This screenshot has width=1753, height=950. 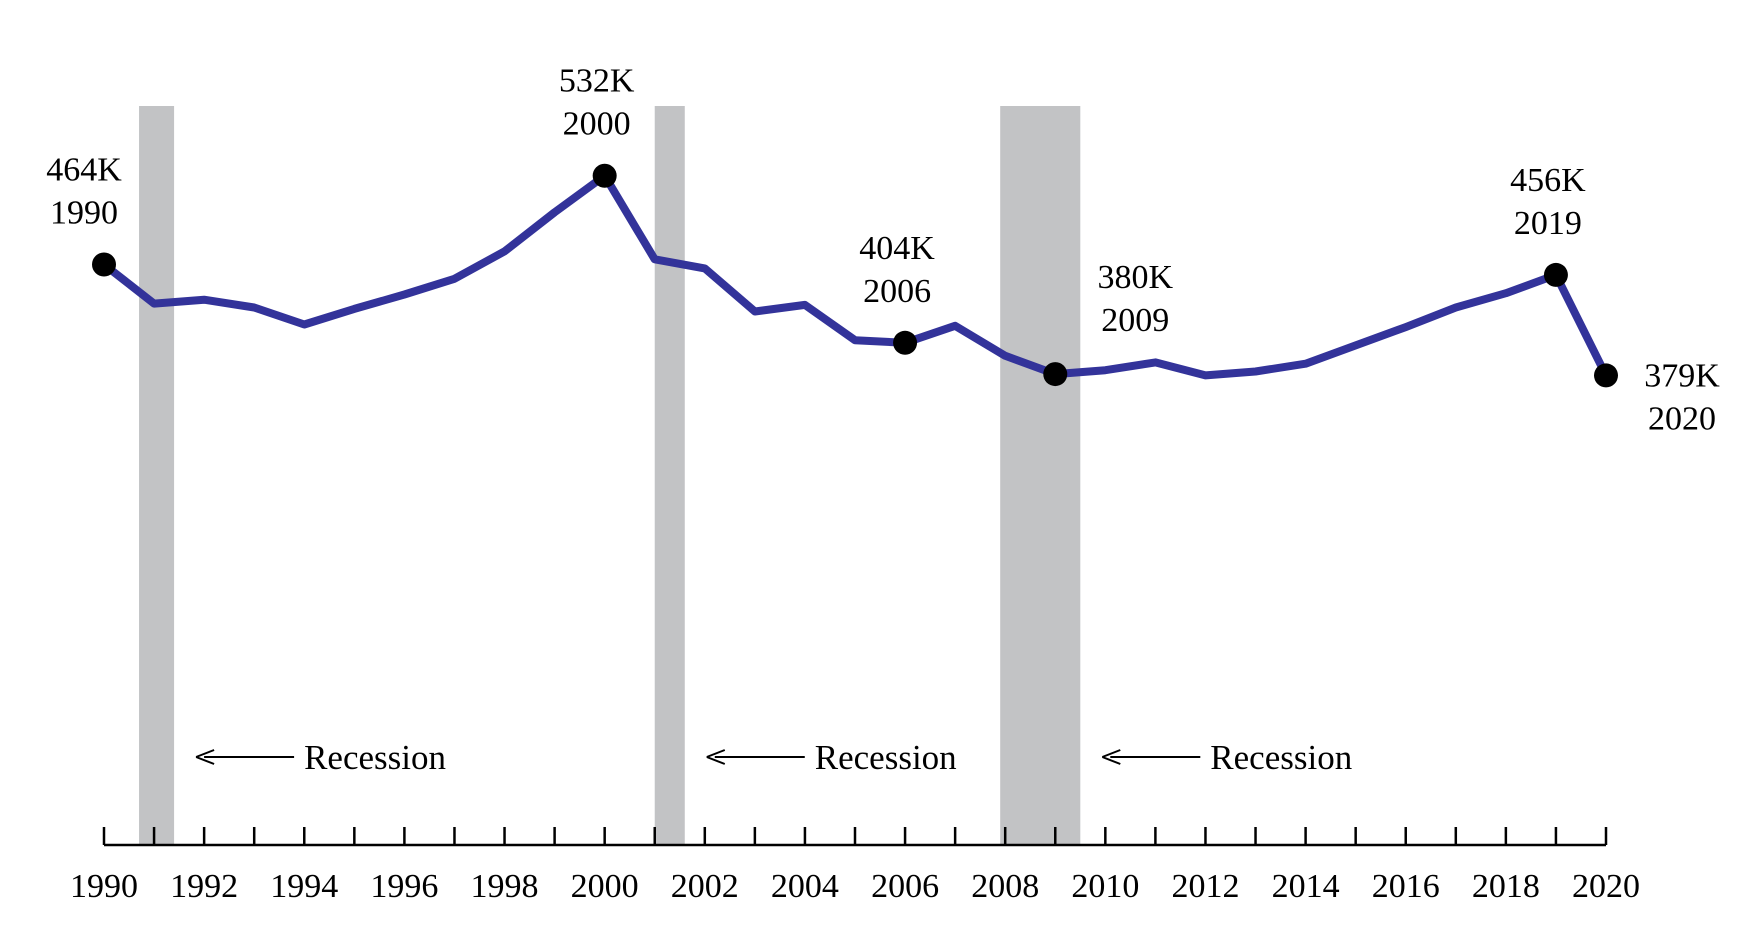 I want to click on x-tick-label-1998: 1998, so click(x=505, y=886).